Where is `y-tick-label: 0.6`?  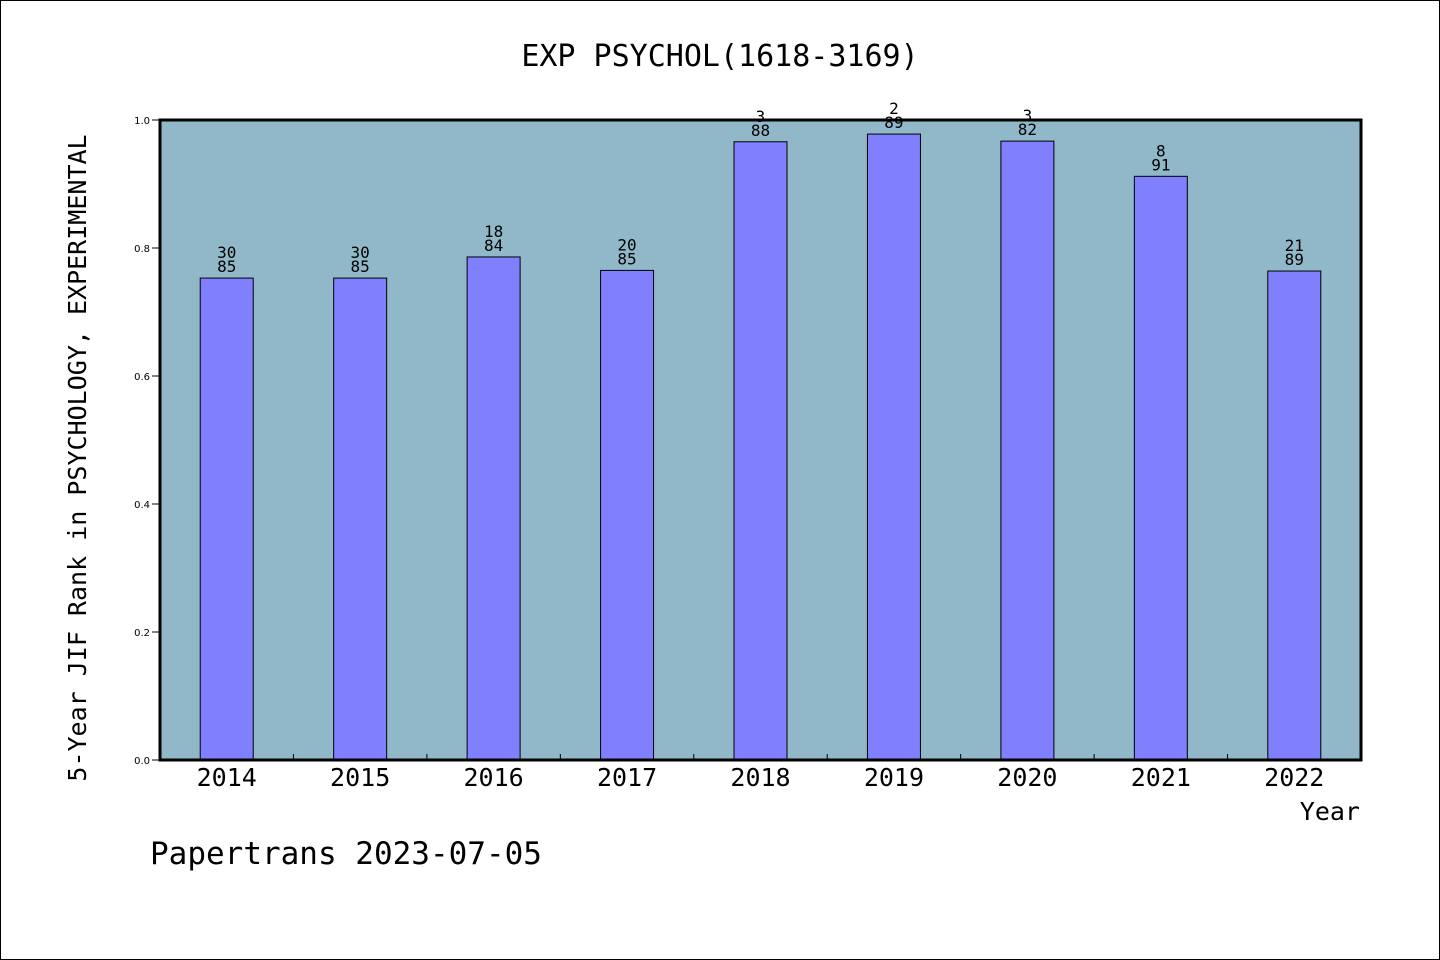 y-tick-label: 0.6 is located at coordinates (142, 377).